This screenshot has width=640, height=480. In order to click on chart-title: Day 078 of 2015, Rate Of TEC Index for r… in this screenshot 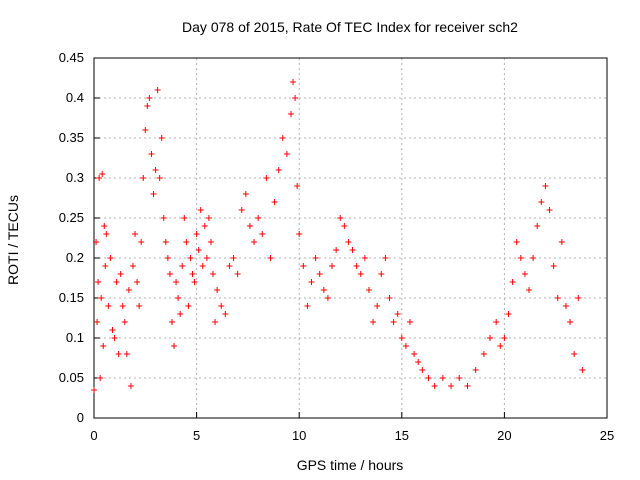, I will do `click(350, 27)`.